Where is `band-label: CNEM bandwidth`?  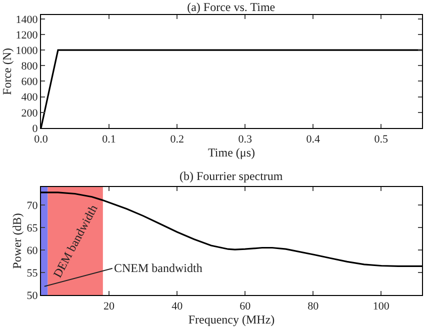 band-label: CNEM bandwidth is located at coordinates (158, 268).